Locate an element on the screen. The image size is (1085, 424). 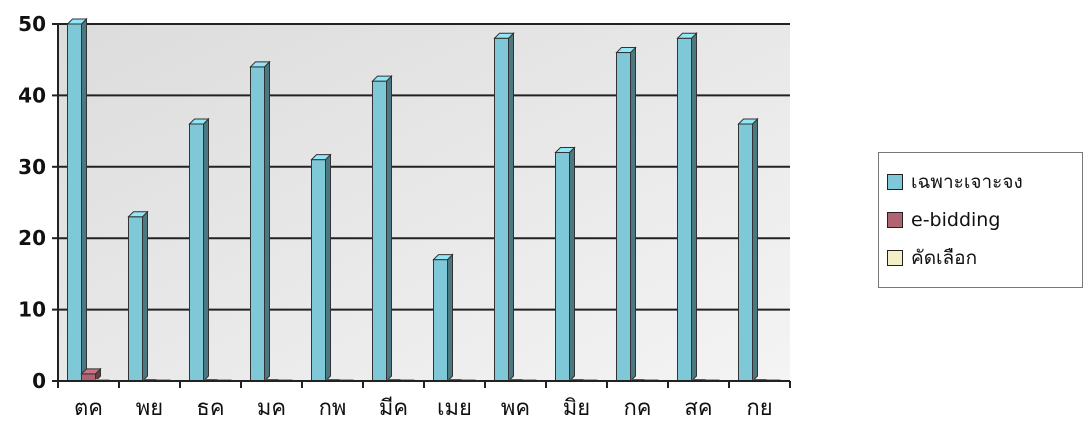
x-tick-label: มค is located at coordinates (271, 408).